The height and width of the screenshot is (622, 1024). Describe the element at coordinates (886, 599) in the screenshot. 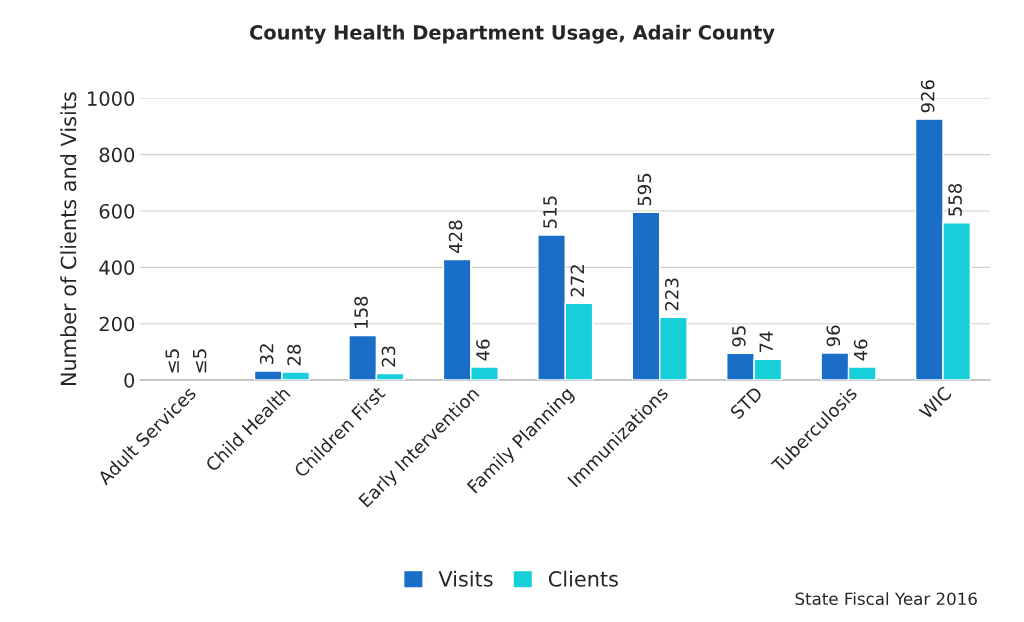

I see `text: State Fiscal Year 2016` at that location.